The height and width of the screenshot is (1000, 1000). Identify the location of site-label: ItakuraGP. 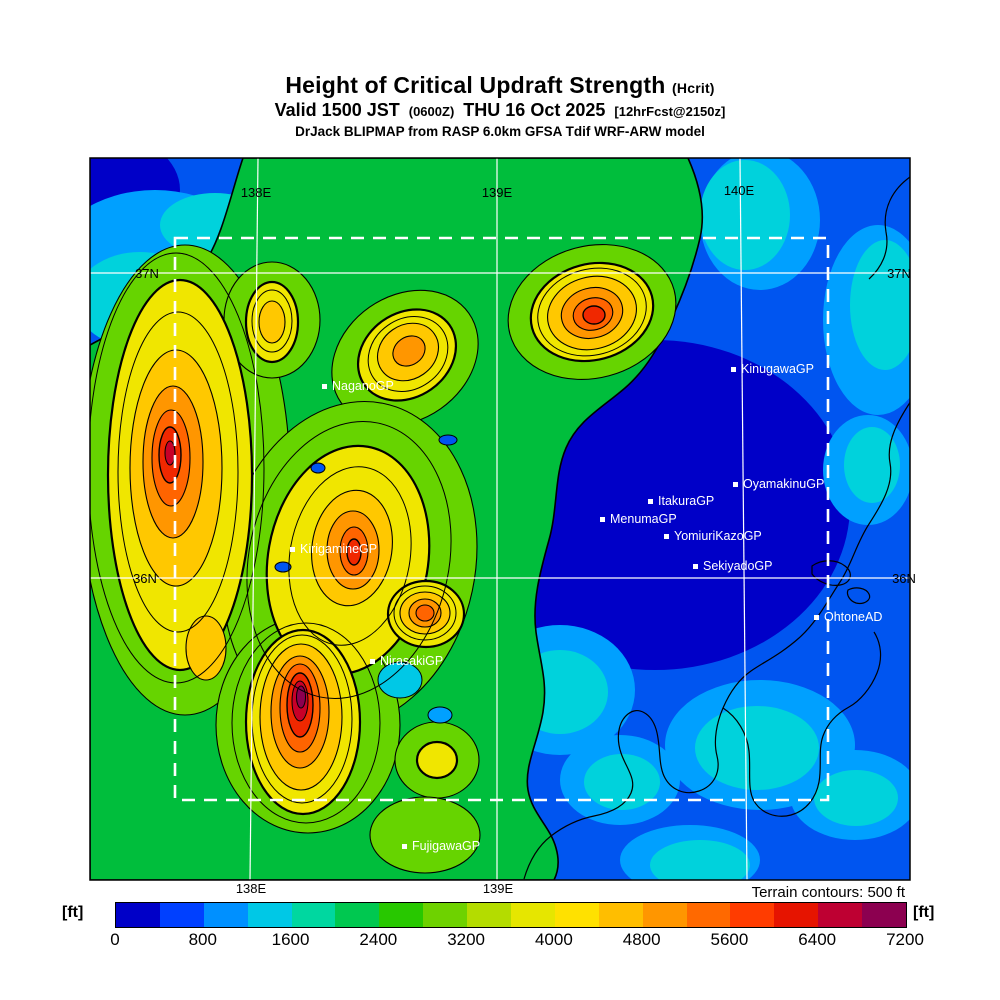
(686, 501).